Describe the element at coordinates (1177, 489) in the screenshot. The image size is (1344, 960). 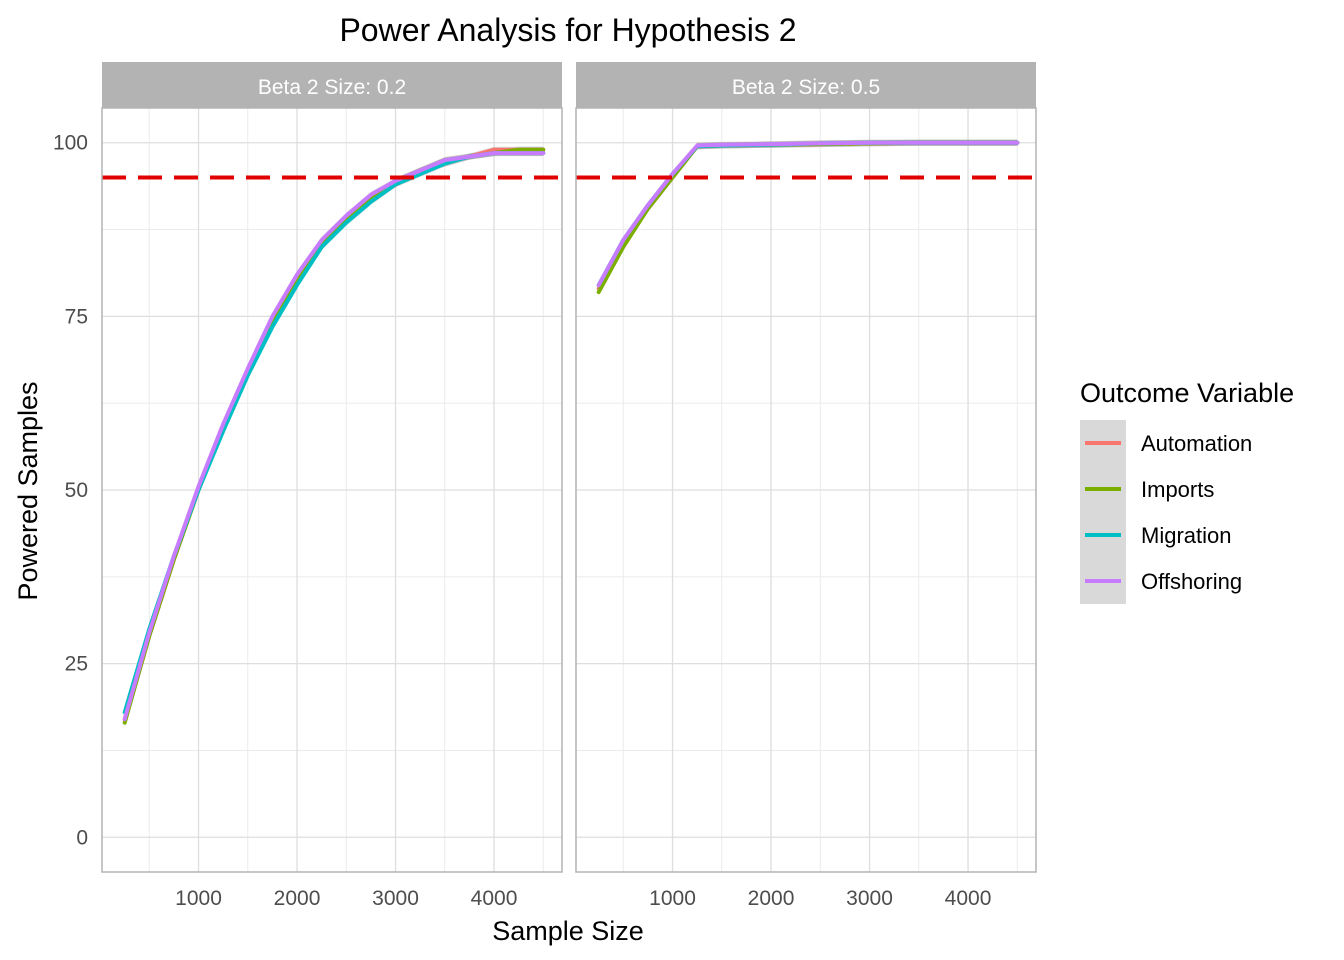
I see `legend-label: Imports` at that location.